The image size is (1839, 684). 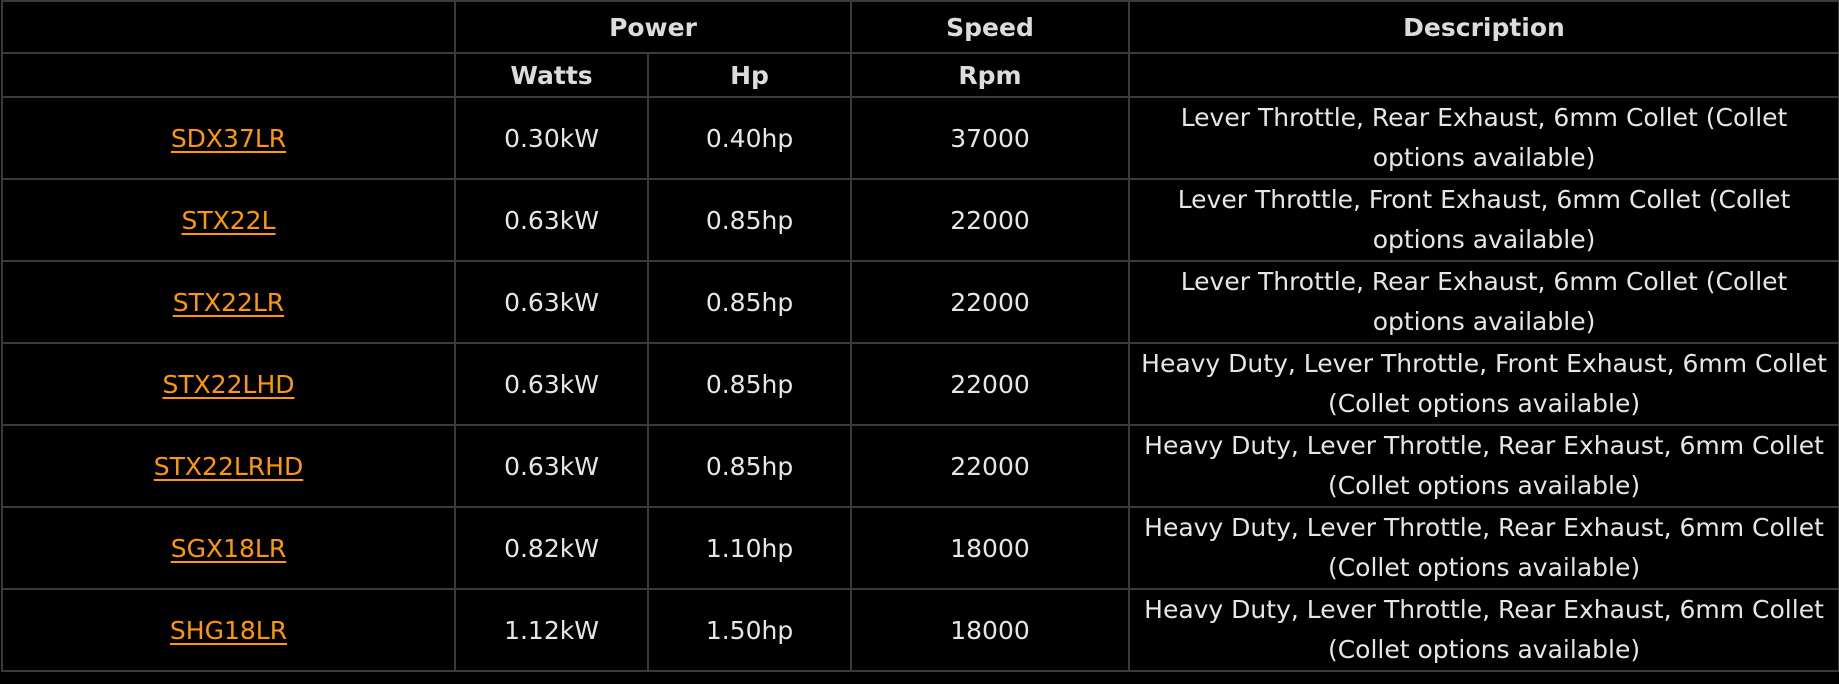 I want to click on model-cell: STX22L, so click(x=228, y=220).